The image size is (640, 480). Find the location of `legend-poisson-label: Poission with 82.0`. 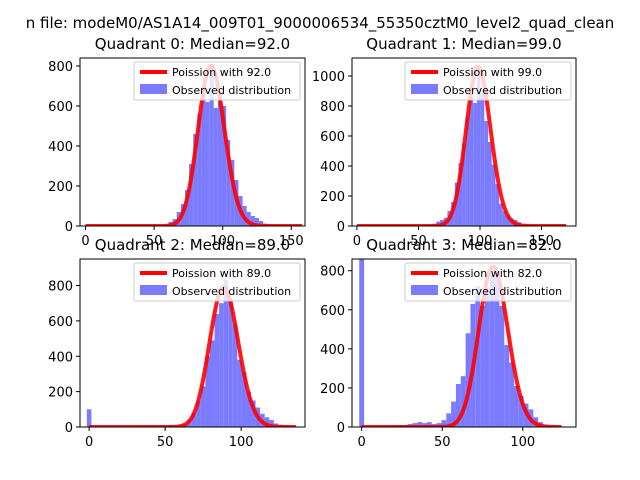

legend-poisson-label: Poission with 82.0 is located at coordinates (492, 273).